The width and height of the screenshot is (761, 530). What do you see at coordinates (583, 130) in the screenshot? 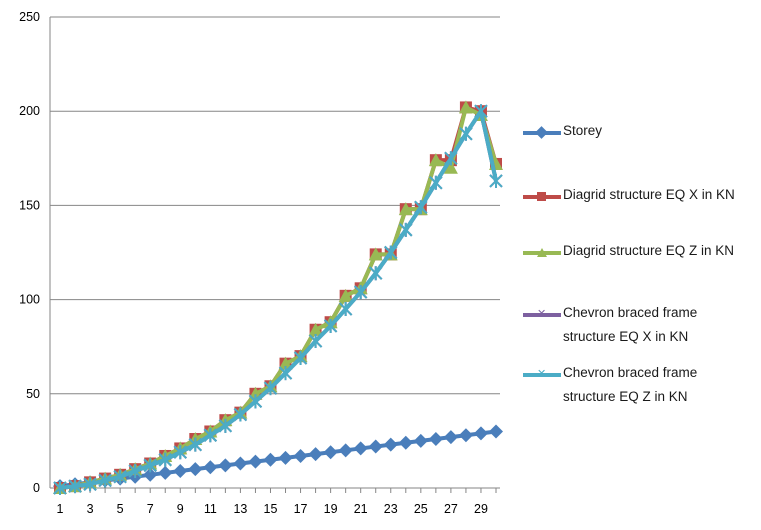
I see `legend-label-line: Storey` at bounding box center [583, 130].